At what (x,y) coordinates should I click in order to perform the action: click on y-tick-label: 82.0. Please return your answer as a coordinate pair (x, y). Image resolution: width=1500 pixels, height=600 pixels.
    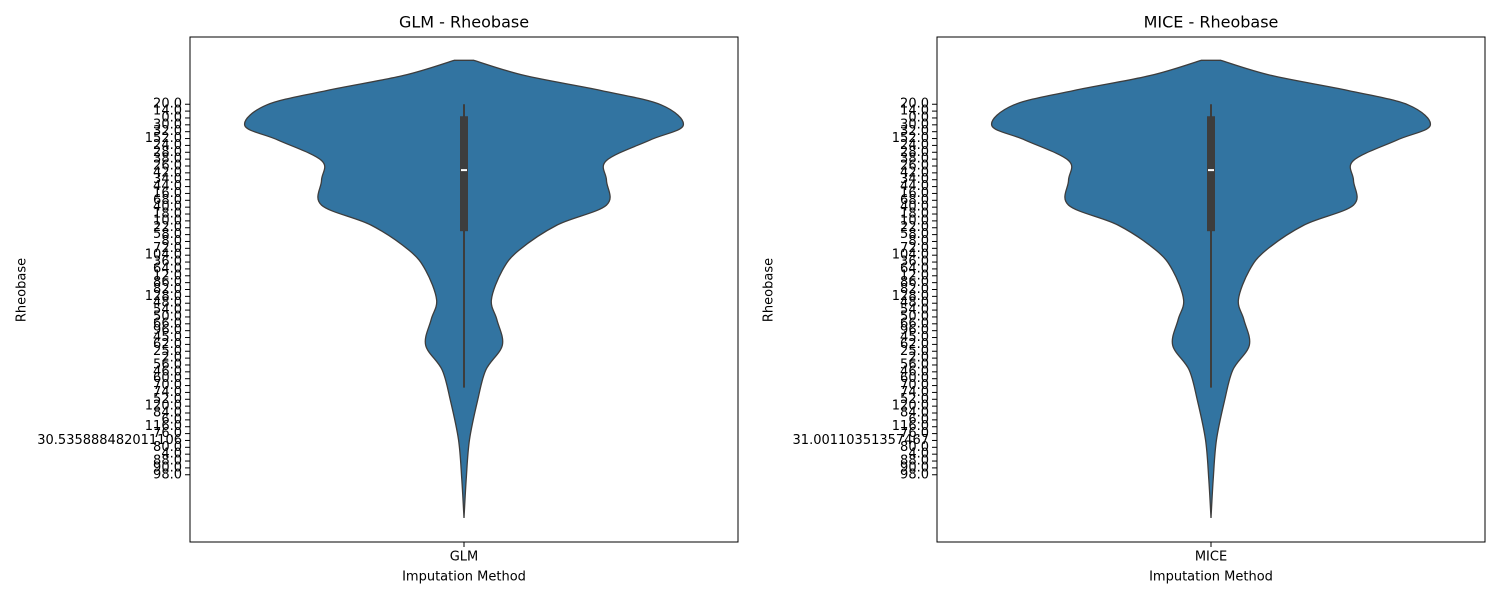
    Looking at the image, I should click on (167, 289).